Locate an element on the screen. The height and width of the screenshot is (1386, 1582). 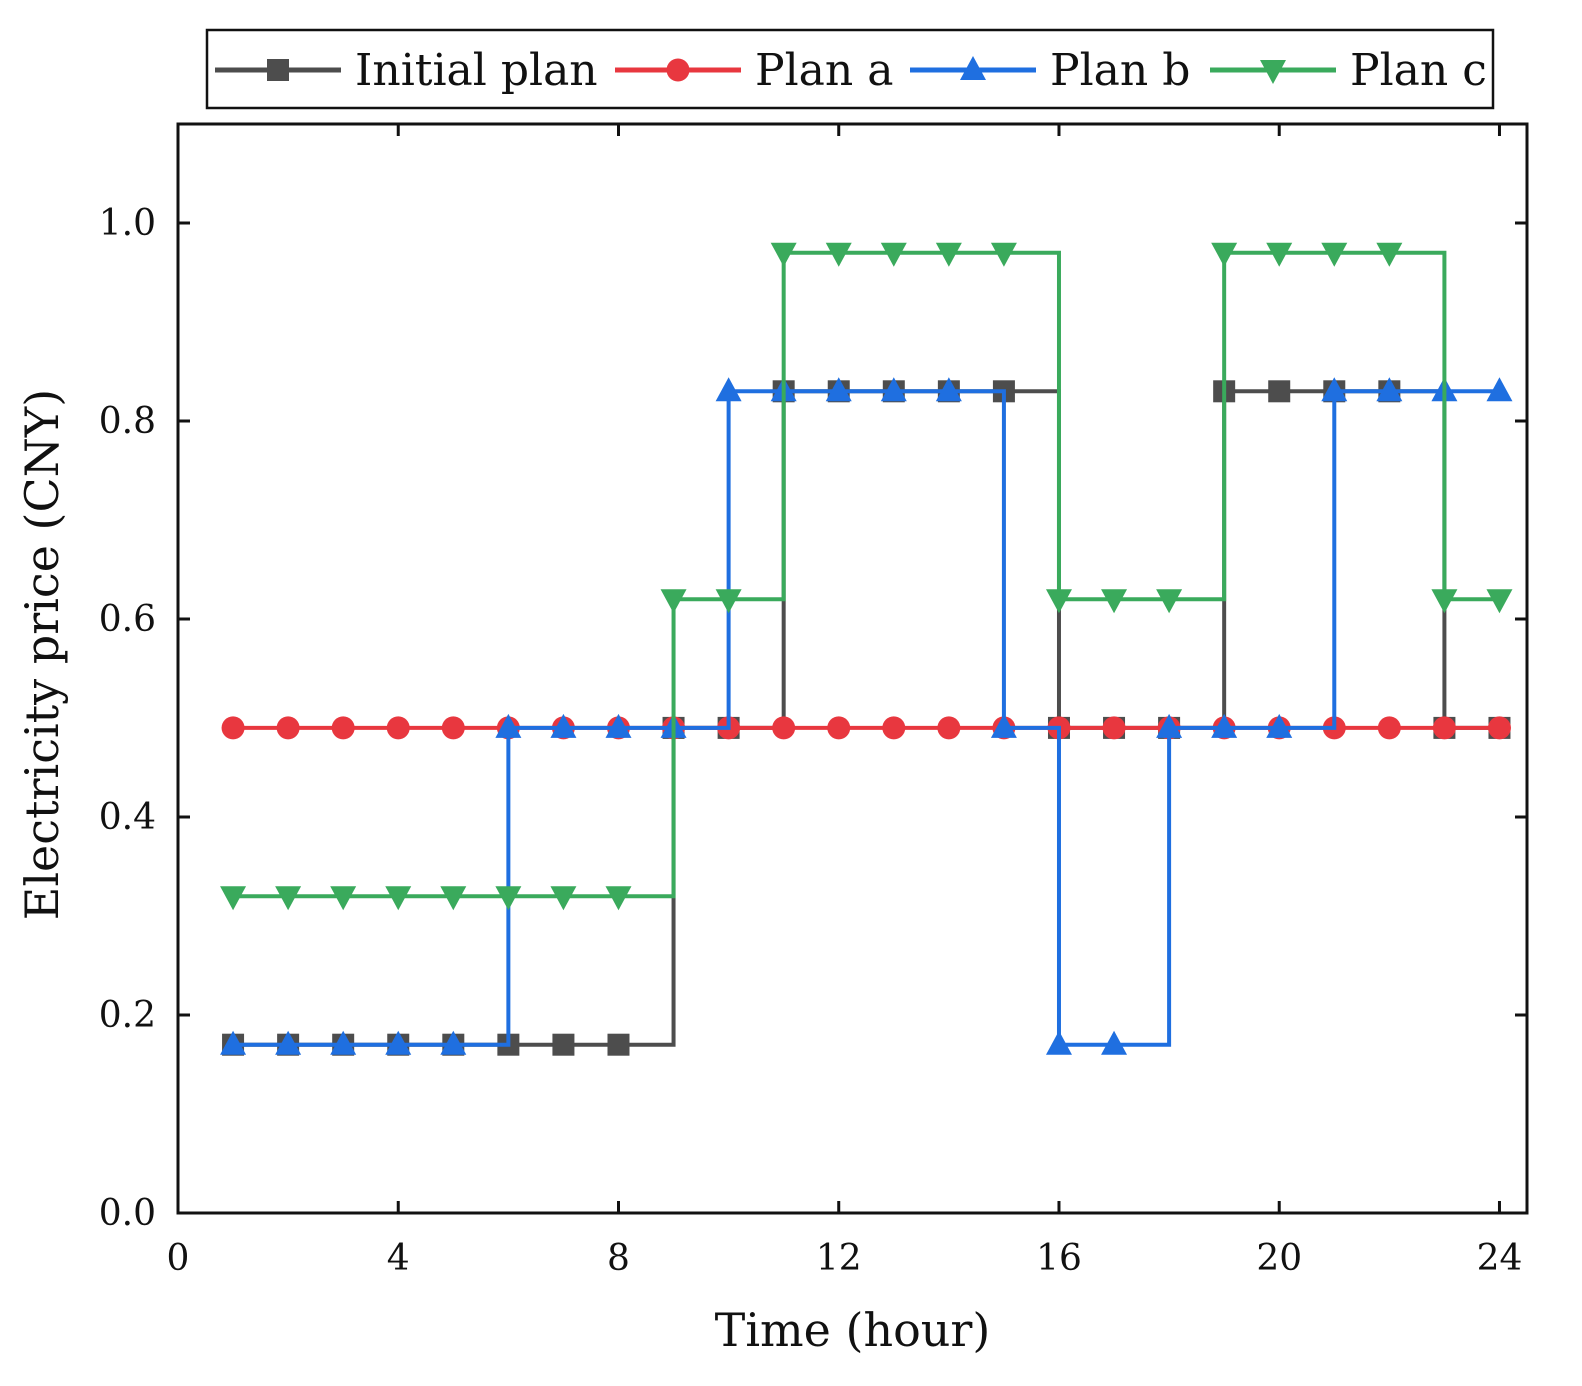
x-tick-label: 4 is located at coordinates (398, 1258).